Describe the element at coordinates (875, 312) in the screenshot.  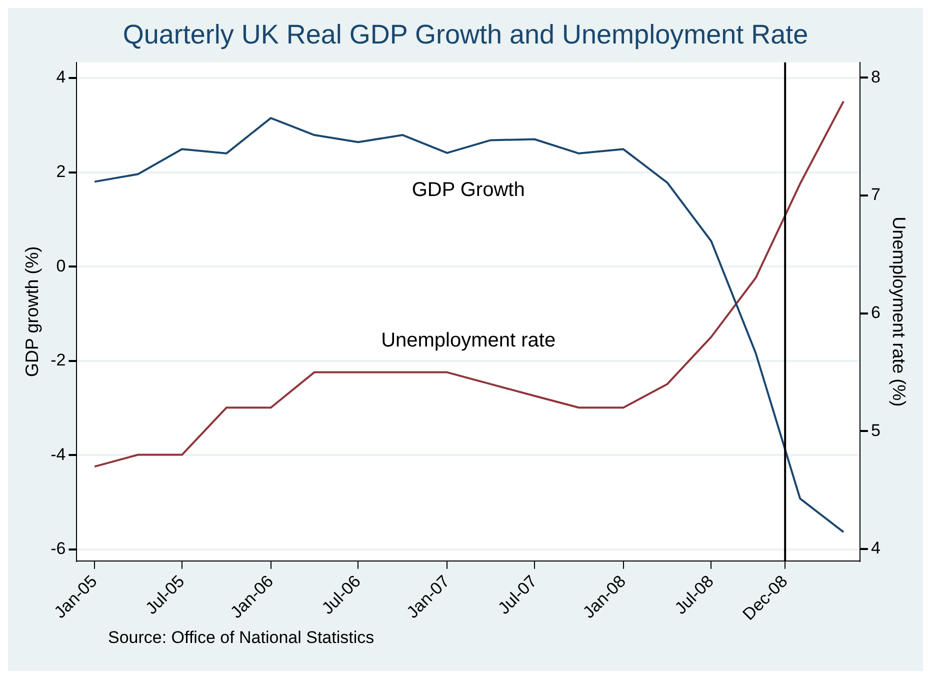
I see `y2-tick-label: 6` at that location.